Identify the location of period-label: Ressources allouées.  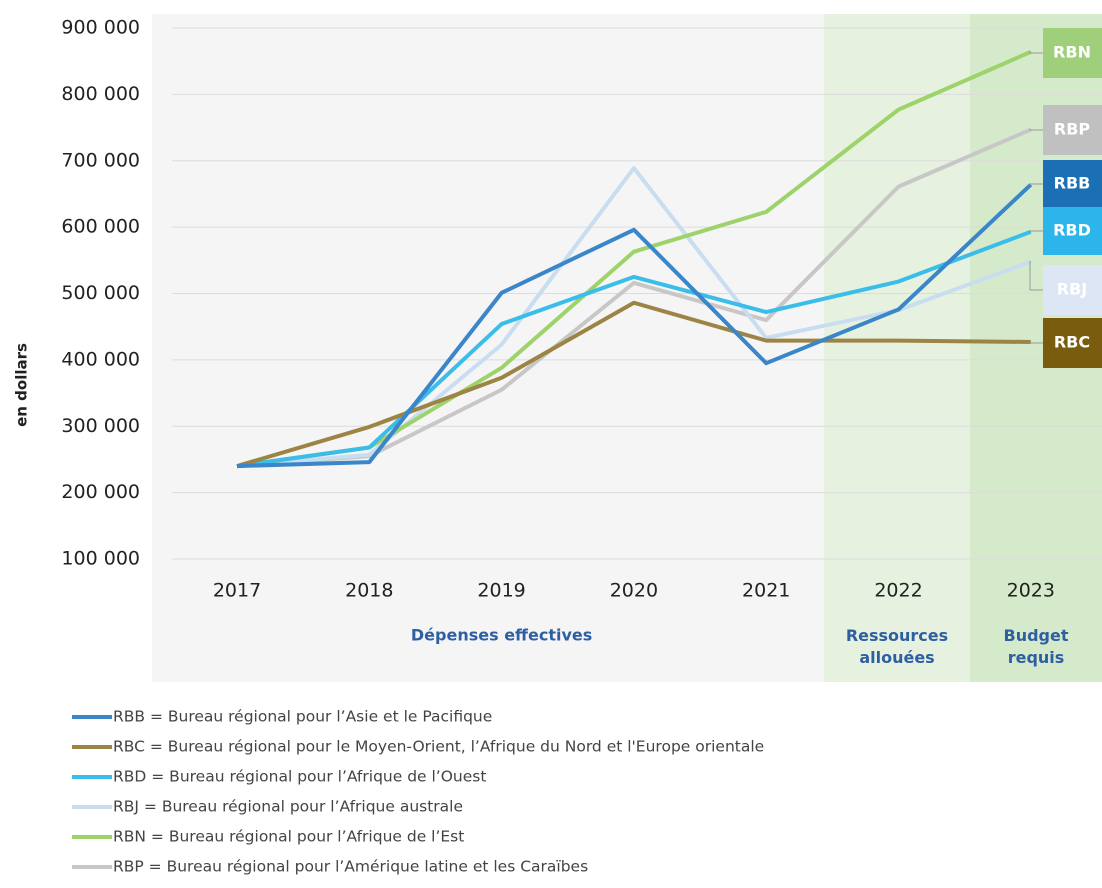
(897, 646).